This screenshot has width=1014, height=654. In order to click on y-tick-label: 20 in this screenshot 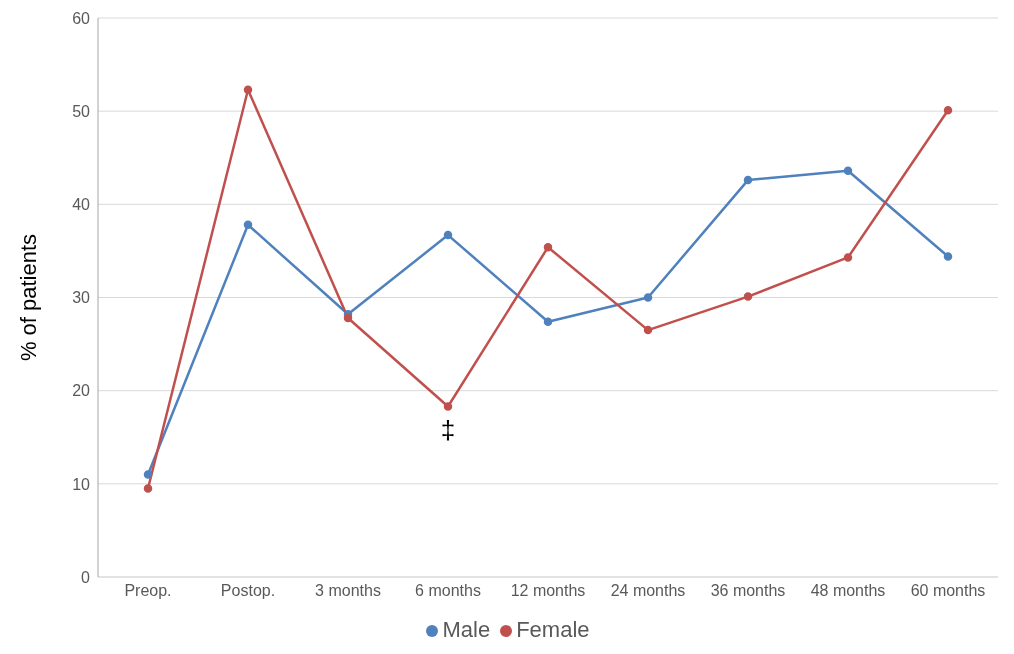, I will do `click(81, 391)`.